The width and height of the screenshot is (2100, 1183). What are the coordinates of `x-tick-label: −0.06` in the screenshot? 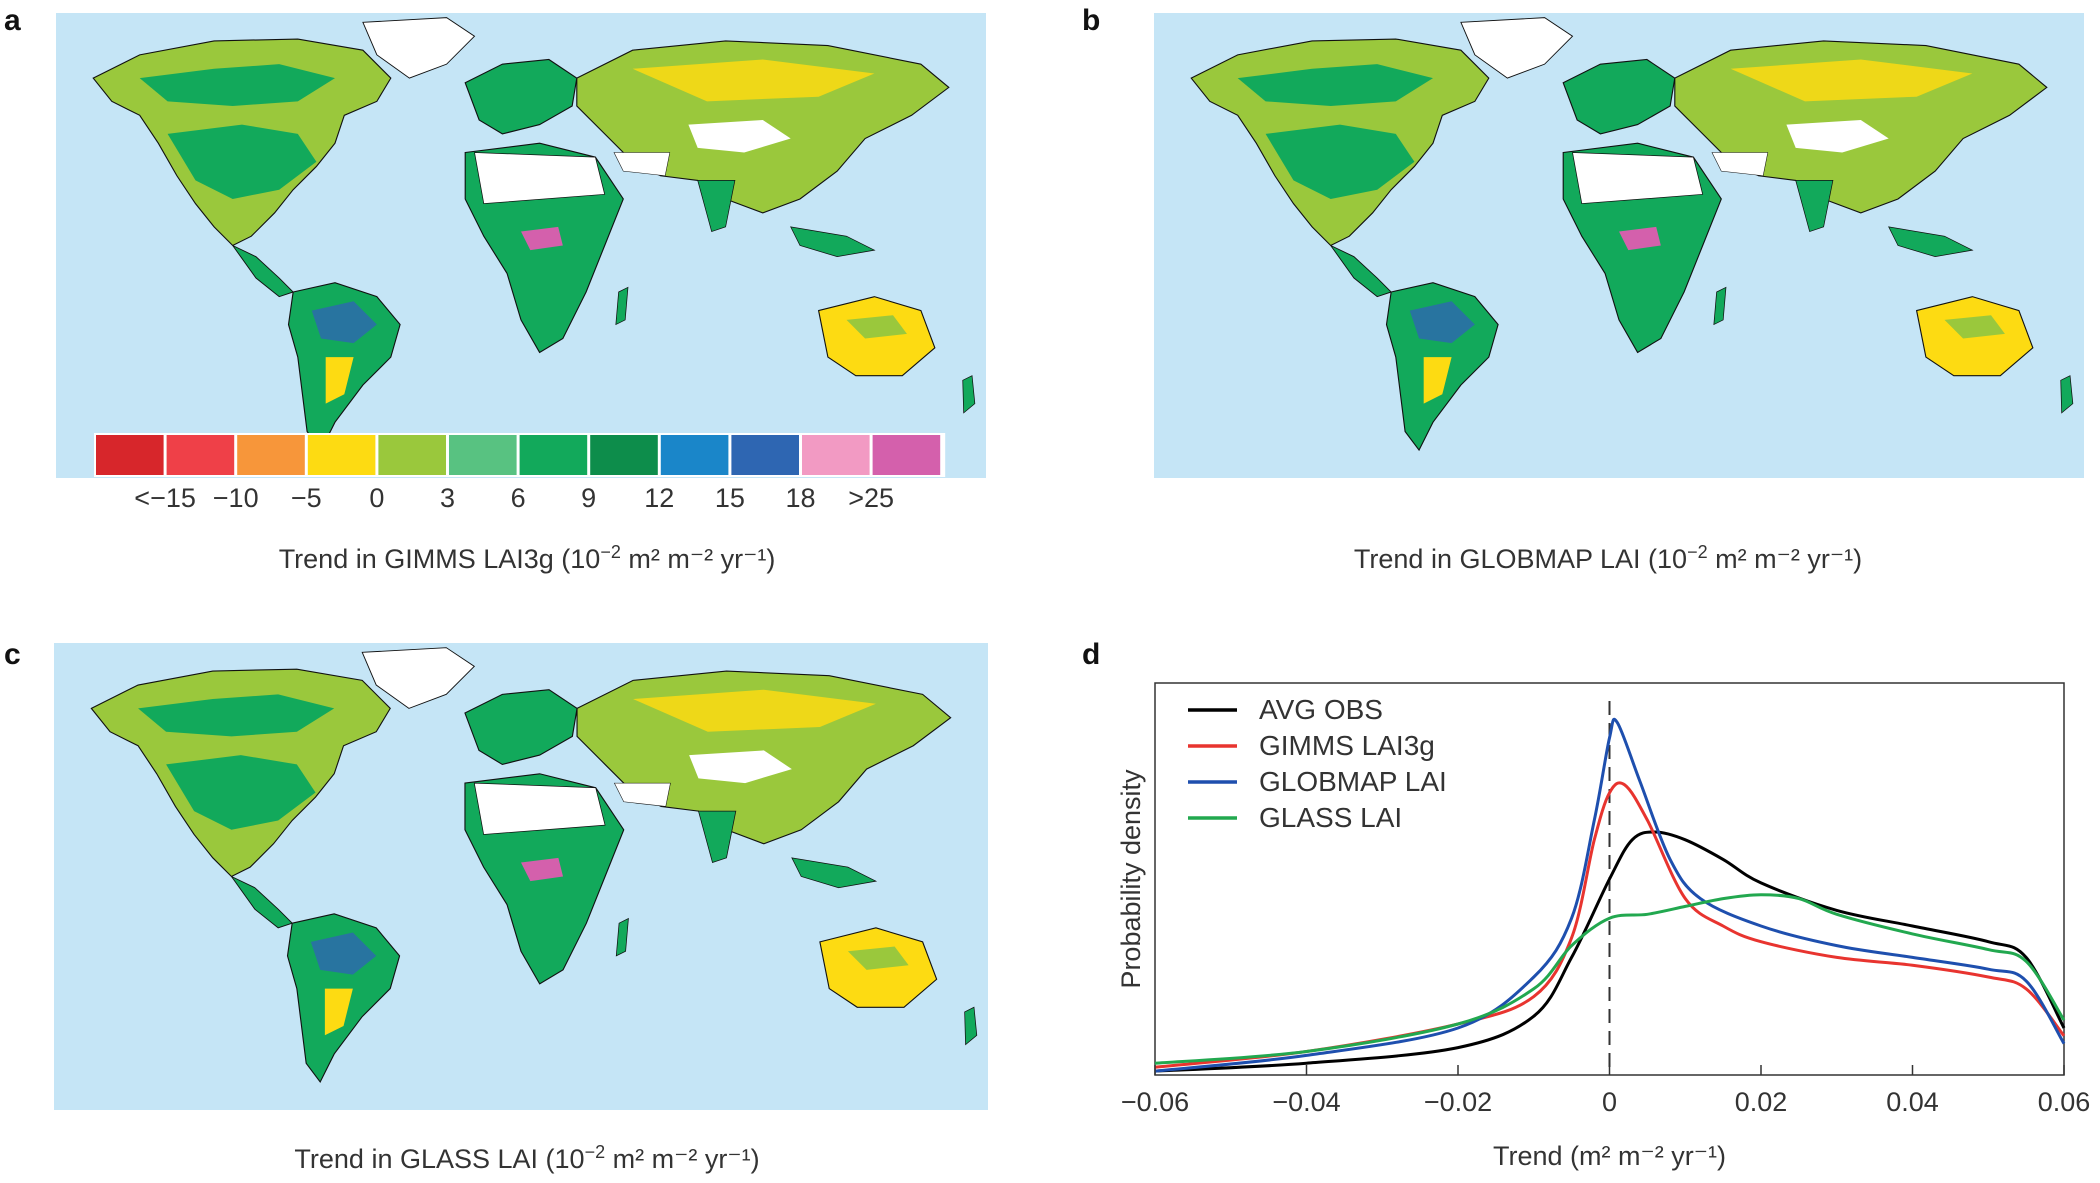 It's located at (1155, 1102).